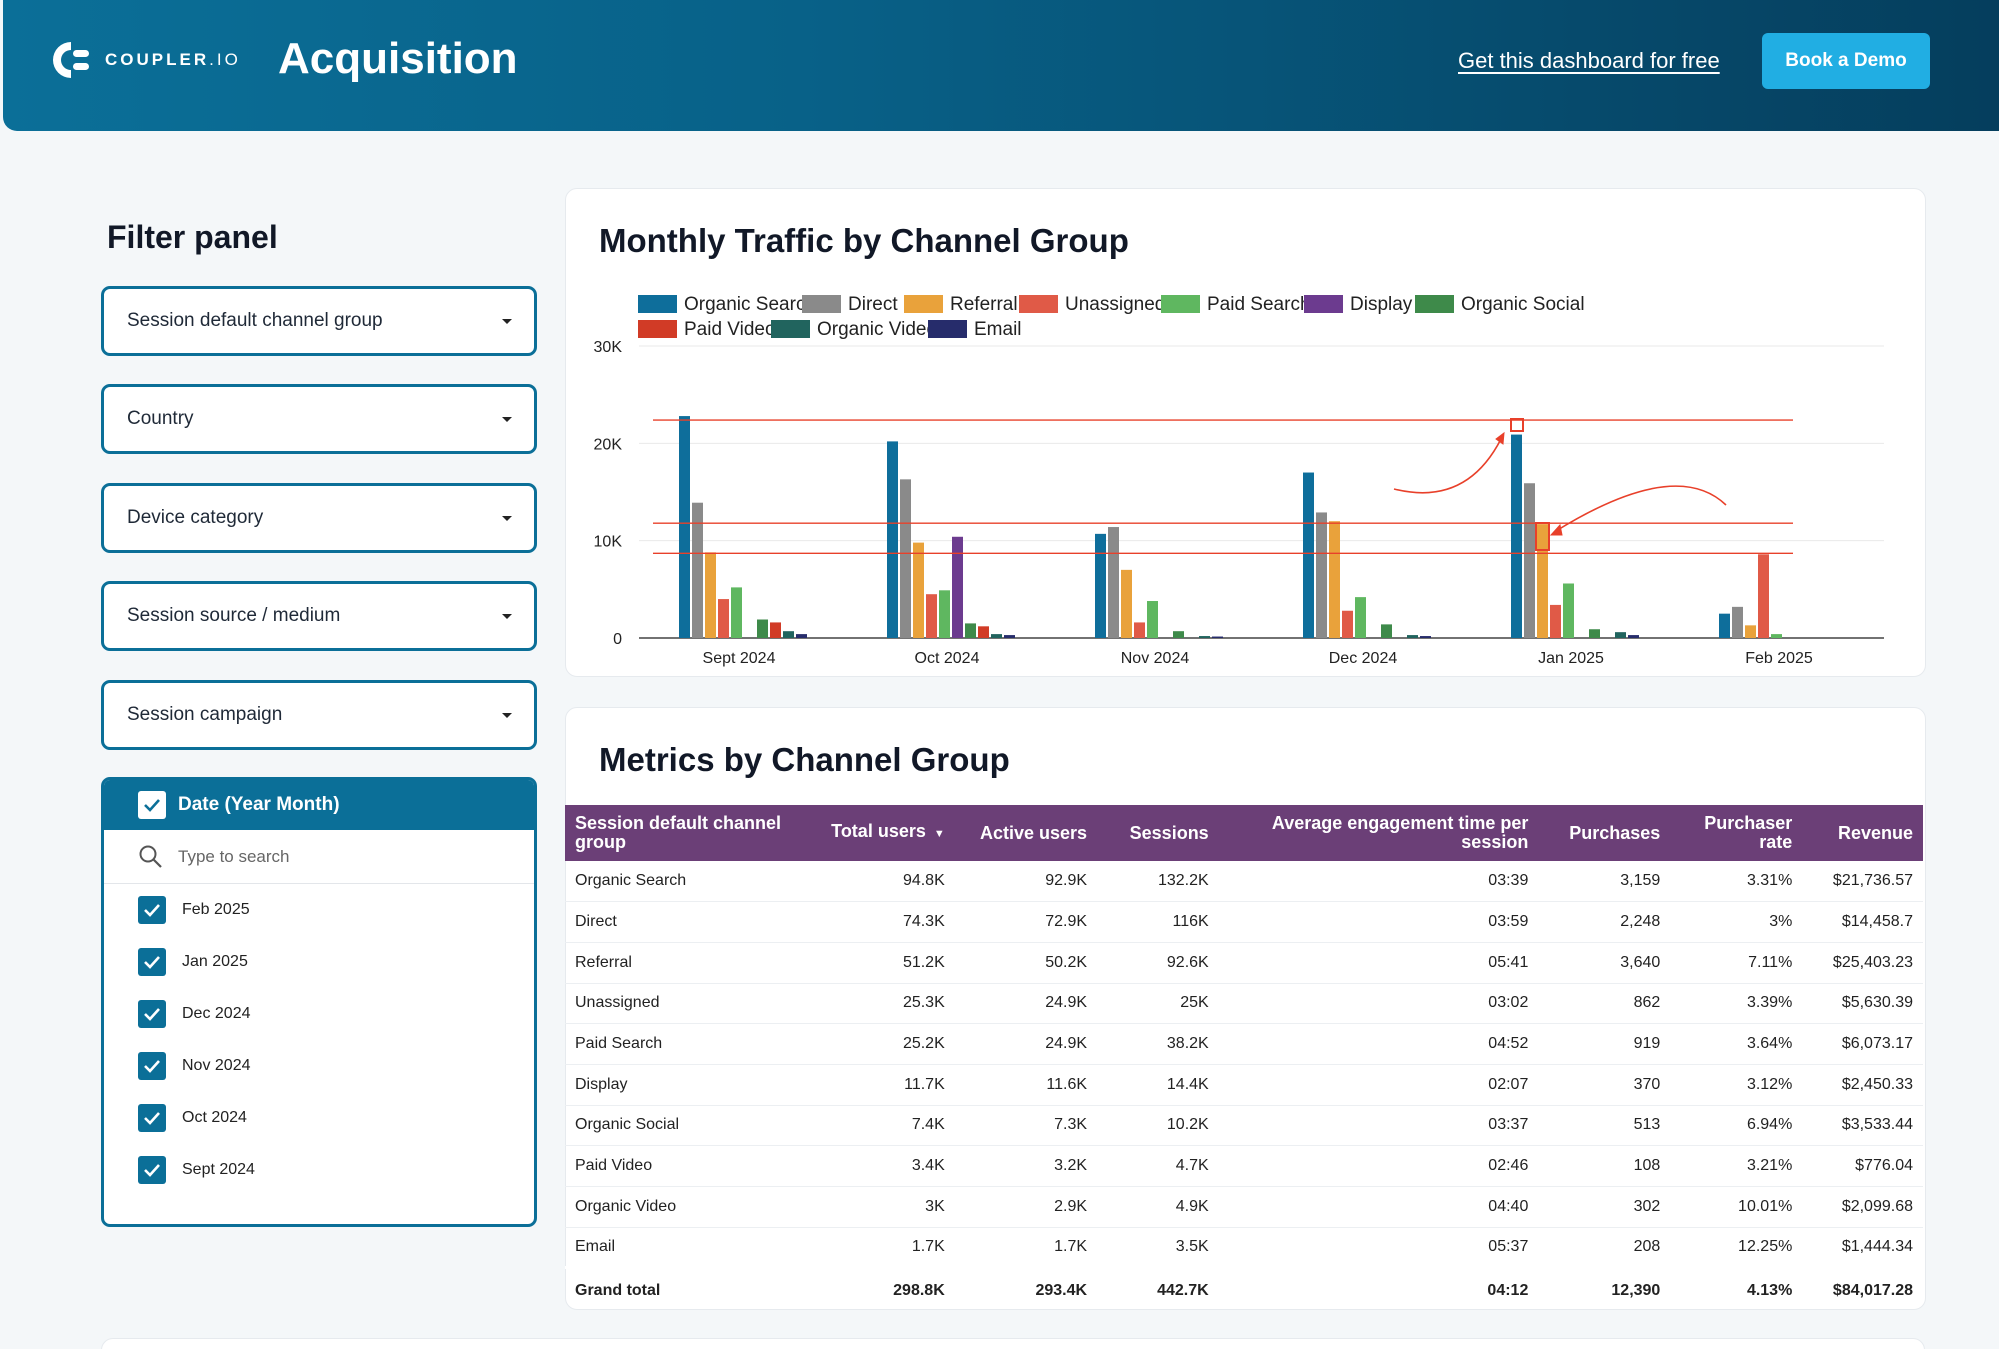 The height and width of the screenshot is (1349, 1999). What do you see at coordinates (1641, 508) in the screenshot?
I see `annotation-arrow` at bounding box center [1641, 508].